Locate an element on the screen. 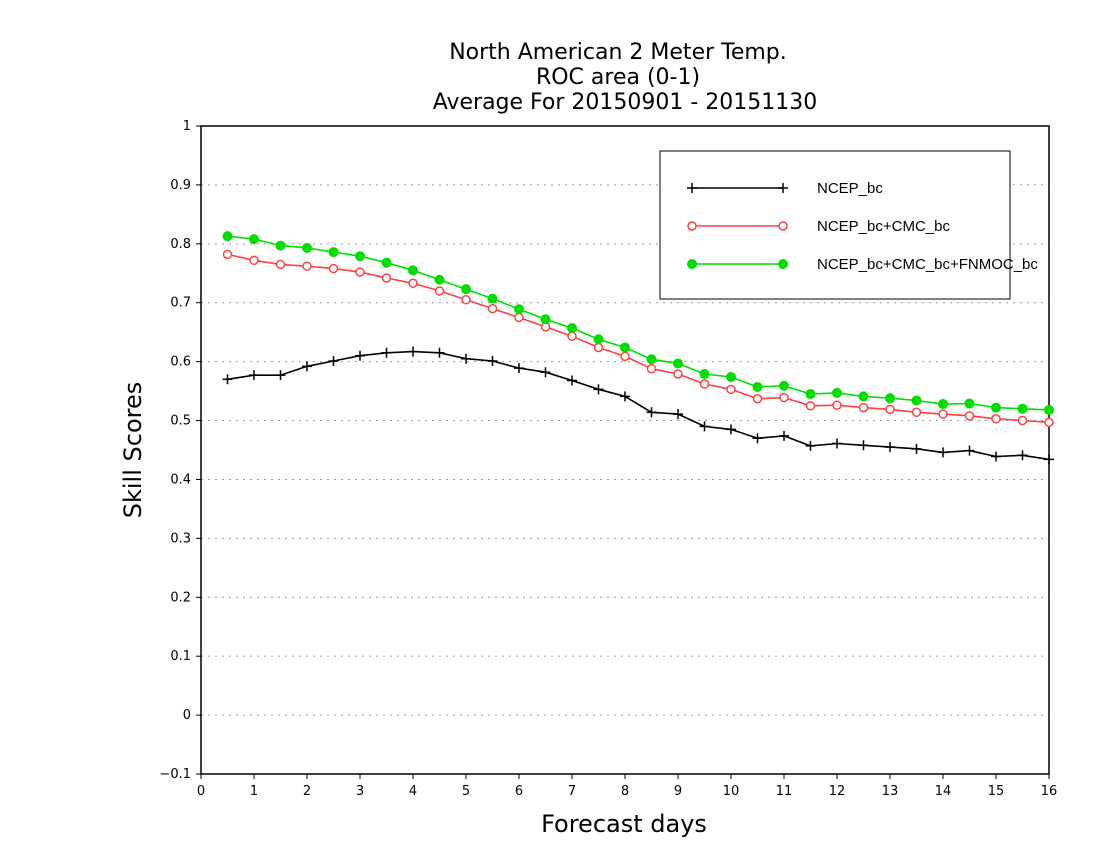  y-tick-label: 0.4 is located at coordinates (180, 479).